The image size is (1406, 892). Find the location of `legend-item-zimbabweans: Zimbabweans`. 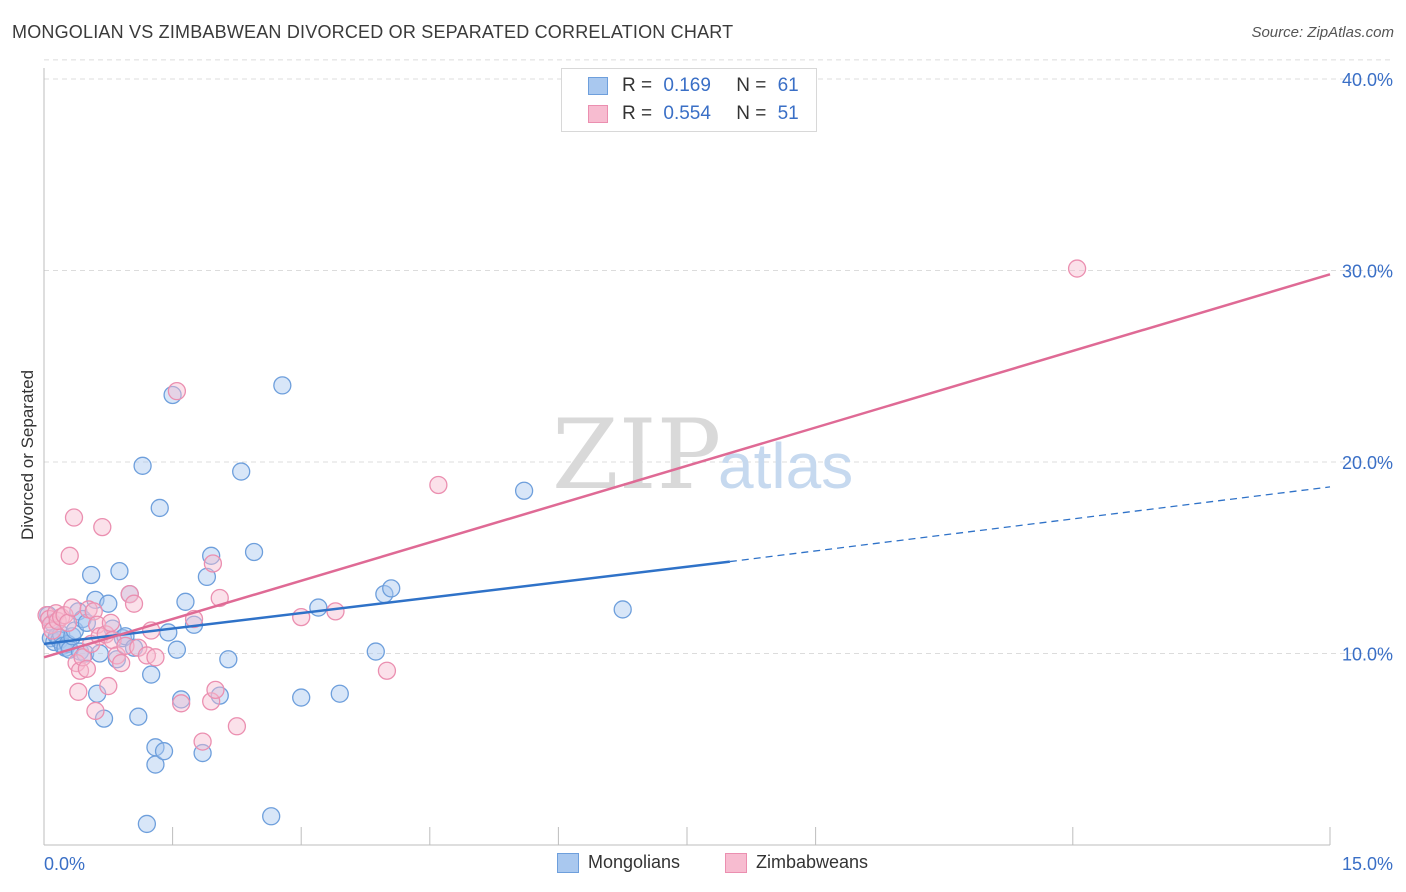

legend-item-zimbabweans: Zimbabweans is located at coordinates (796, 862).